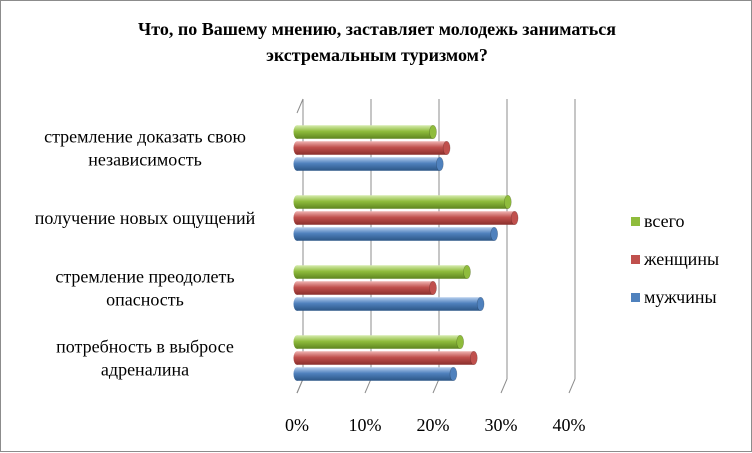 The height and width of the screenshot is (453, 752). What do you see at coordinates (664, 221) in the screenshot?
I see `legend-label: всего` at bounding box center [664, 221].